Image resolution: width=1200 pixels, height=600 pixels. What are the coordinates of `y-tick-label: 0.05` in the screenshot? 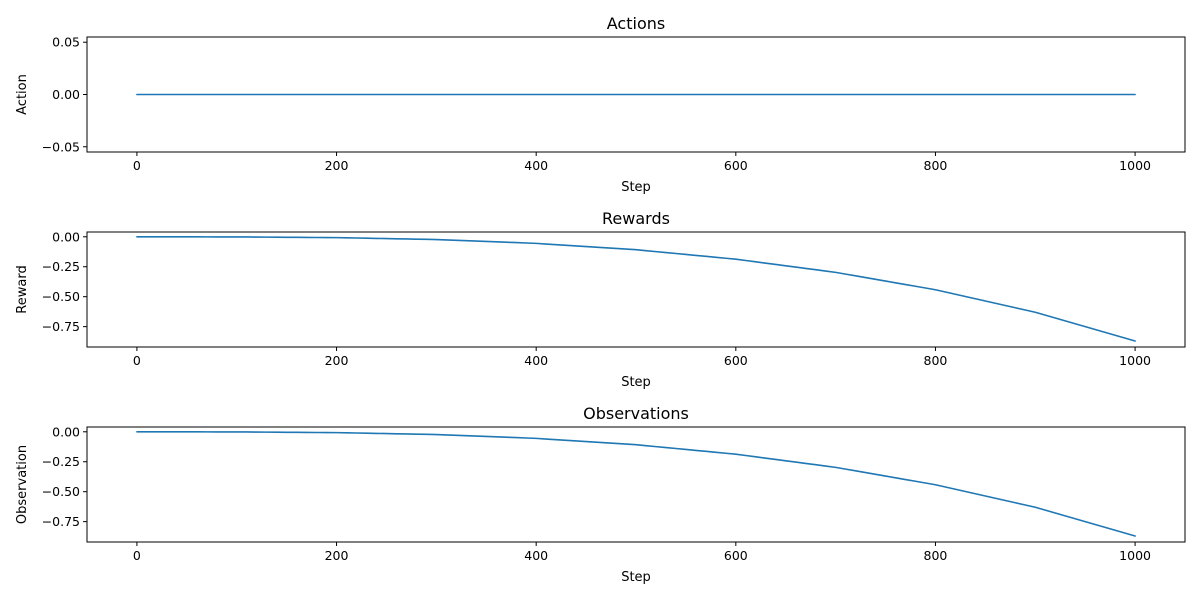 It's located at (66, 42).